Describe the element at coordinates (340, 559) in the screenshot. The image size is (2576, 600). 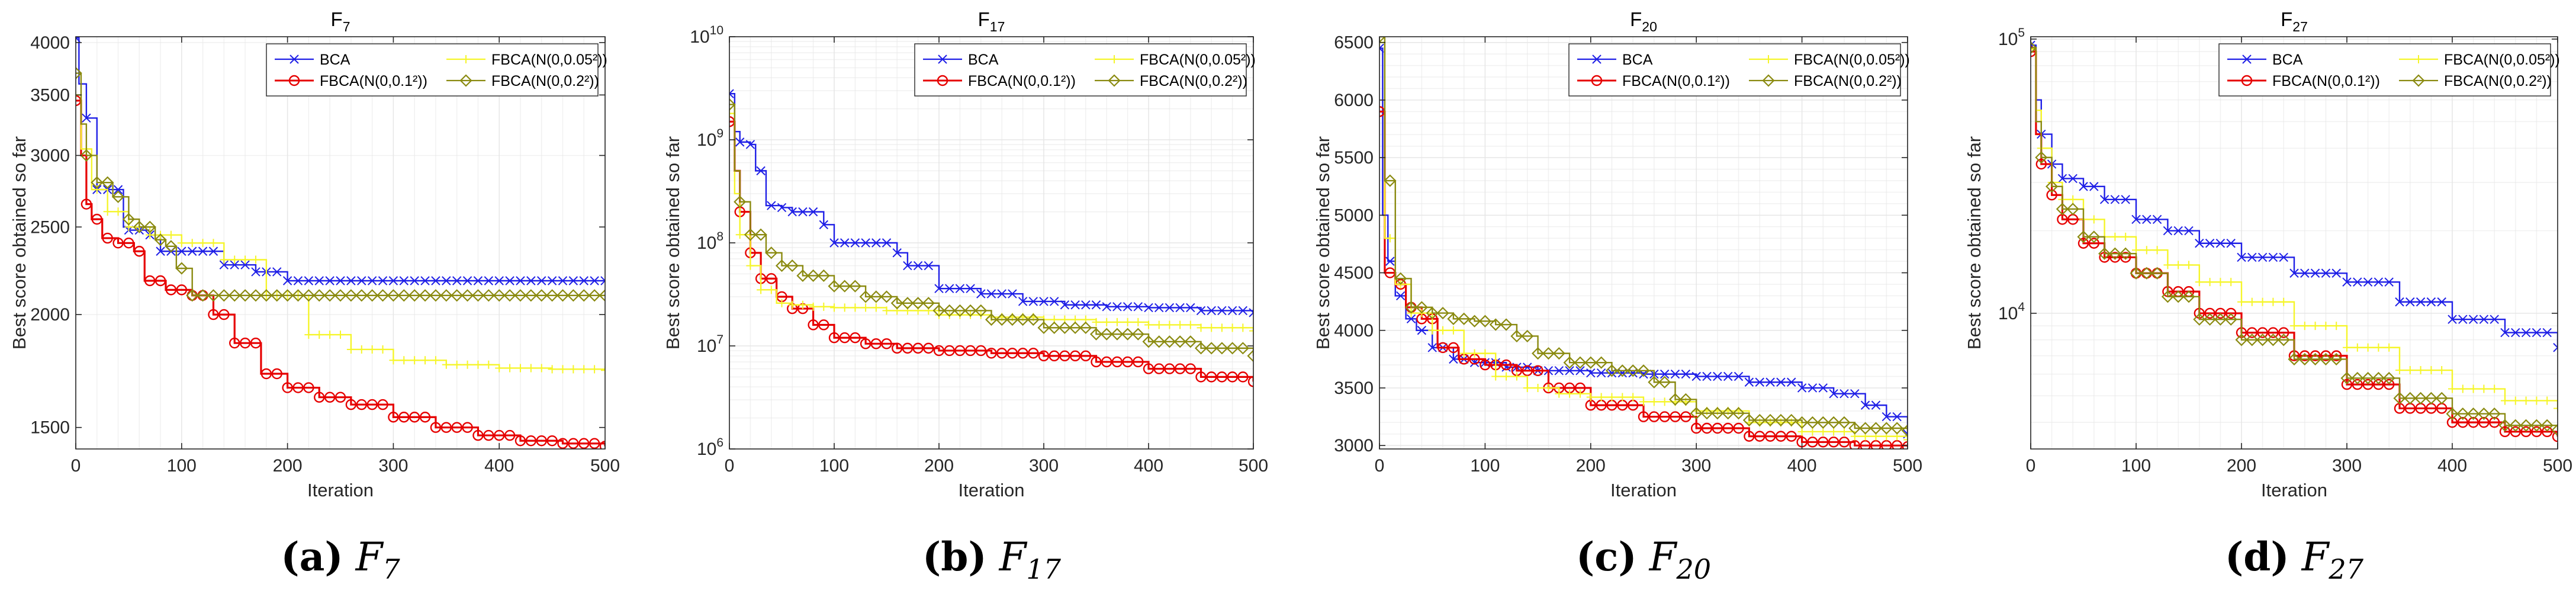
I see `panel-caption: (a) F7` at that location.